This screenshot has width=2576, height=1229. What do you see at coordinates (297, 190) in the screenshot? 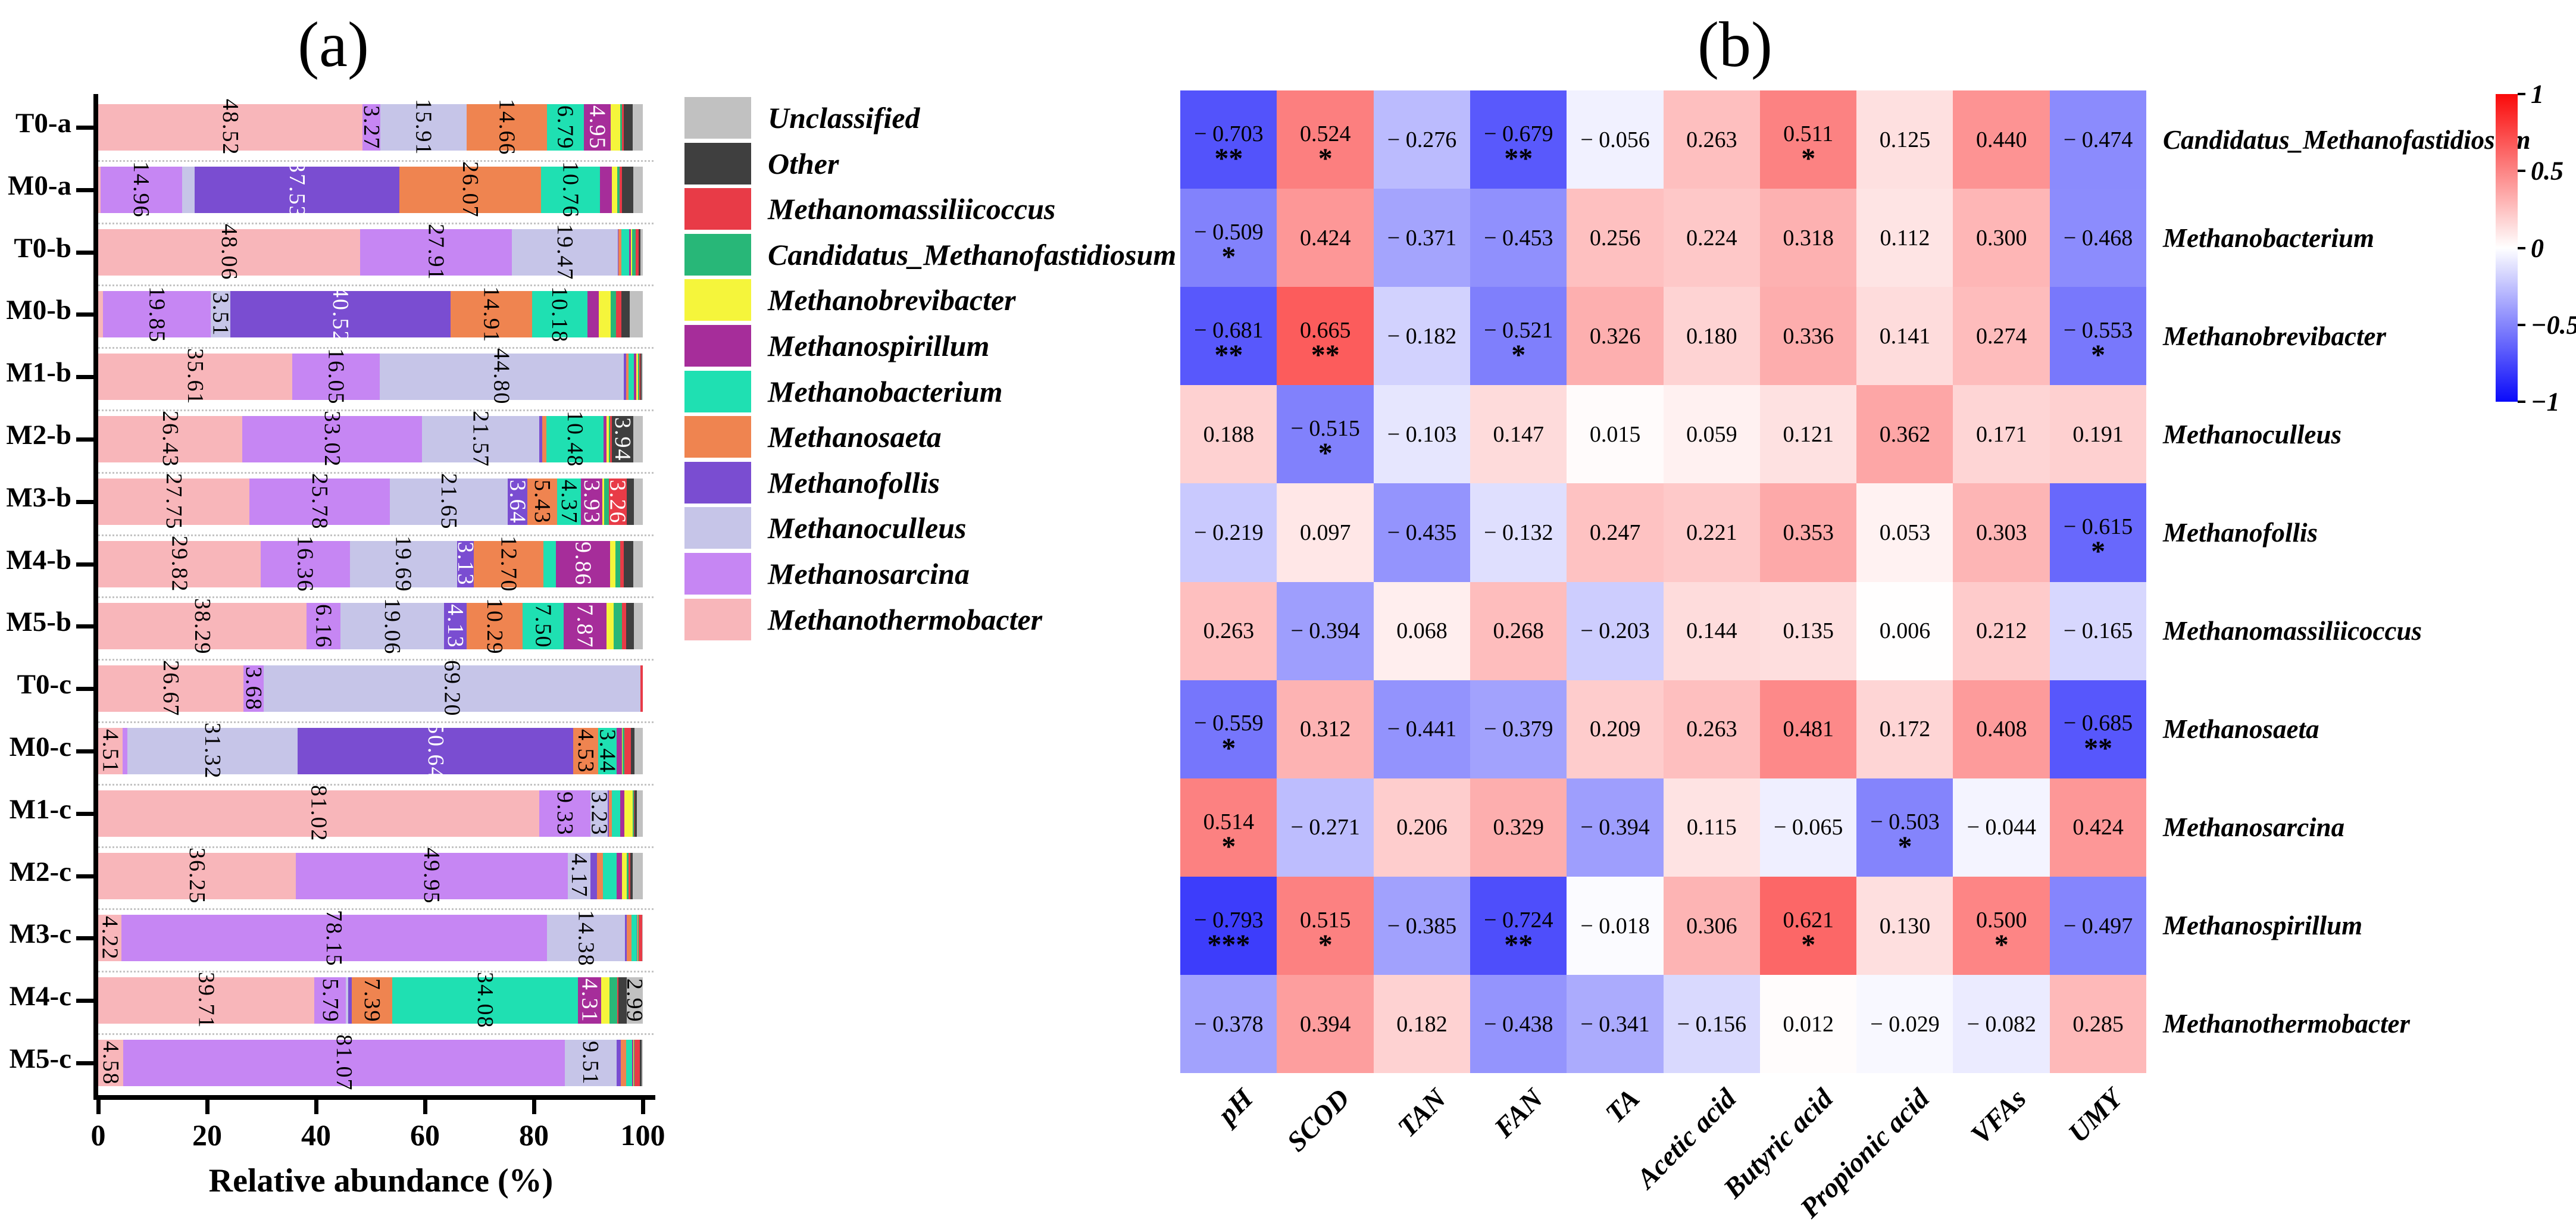
I see `bar-segment: 37.53` at bounding box center [297, 190].